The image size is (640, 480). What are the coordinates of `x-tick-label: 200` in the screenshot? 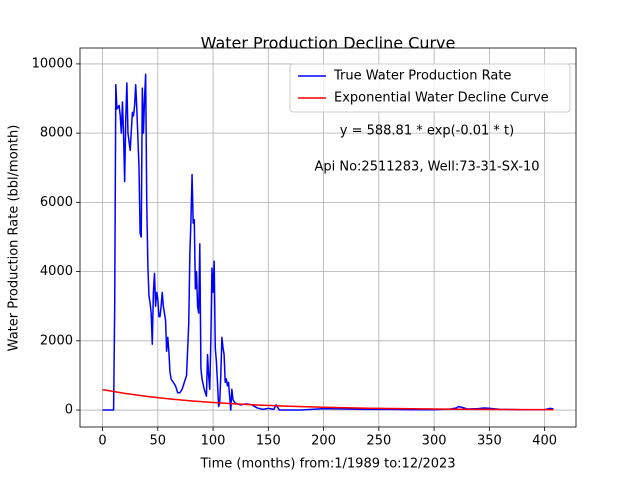 It's located at (323, 441).